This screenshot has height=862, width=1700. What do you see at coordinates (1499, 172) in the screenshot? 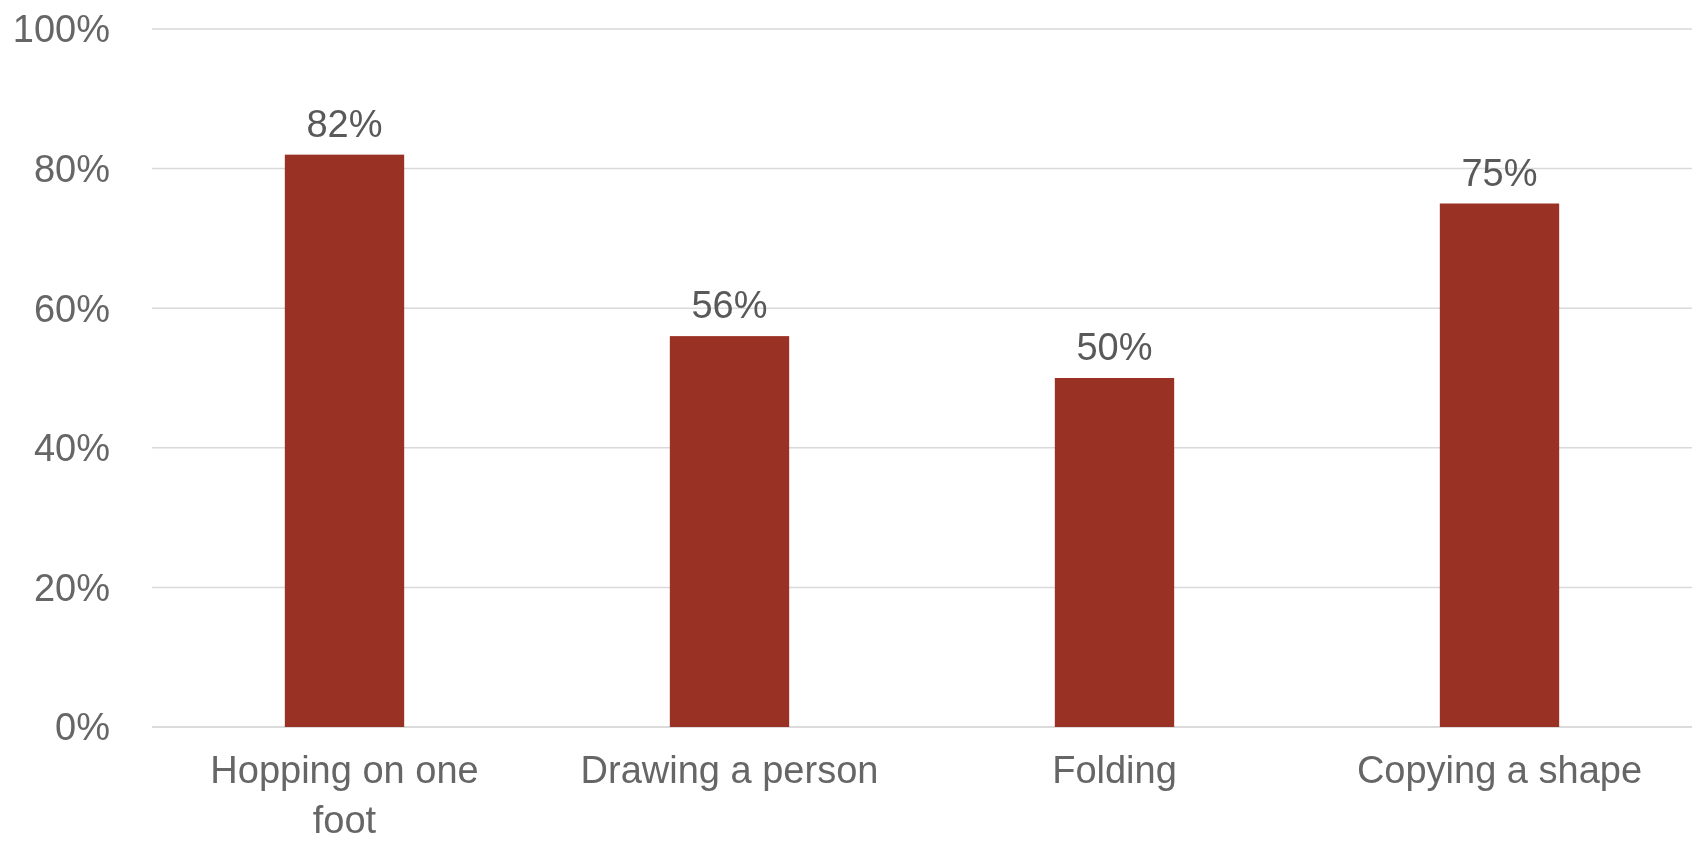
I see `data-label: 75%` at bounding box center [1499, 172].